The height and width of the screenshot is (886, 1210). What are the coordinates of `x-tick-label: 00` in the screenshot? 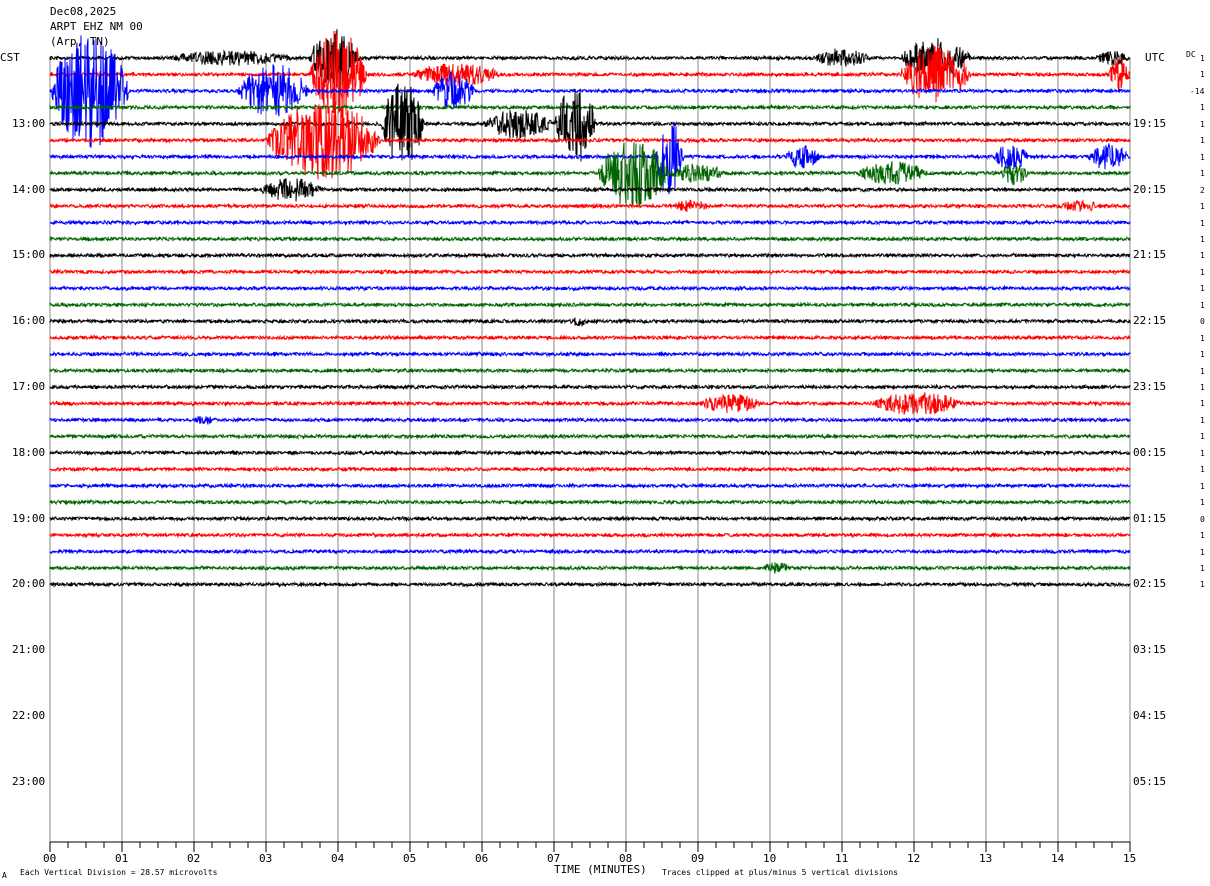 It's located at (50, 858).